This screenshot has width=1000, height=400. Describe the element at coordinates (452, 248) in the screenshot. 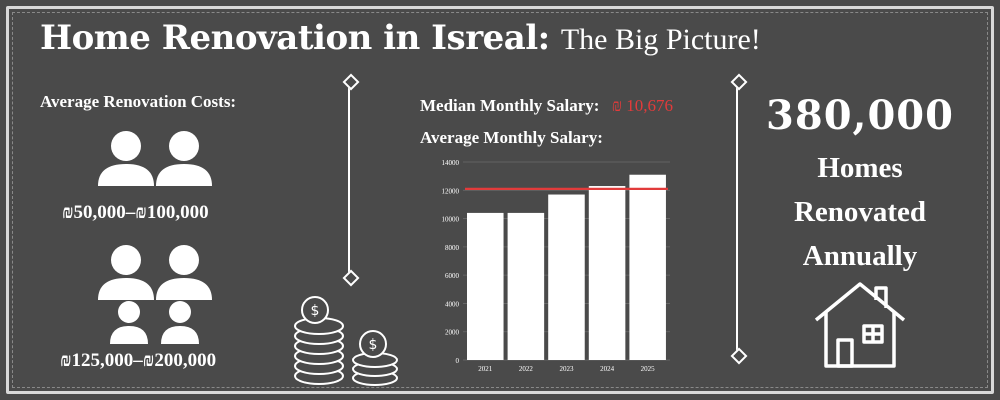

I see `y-tick-label: 8000` at that location.